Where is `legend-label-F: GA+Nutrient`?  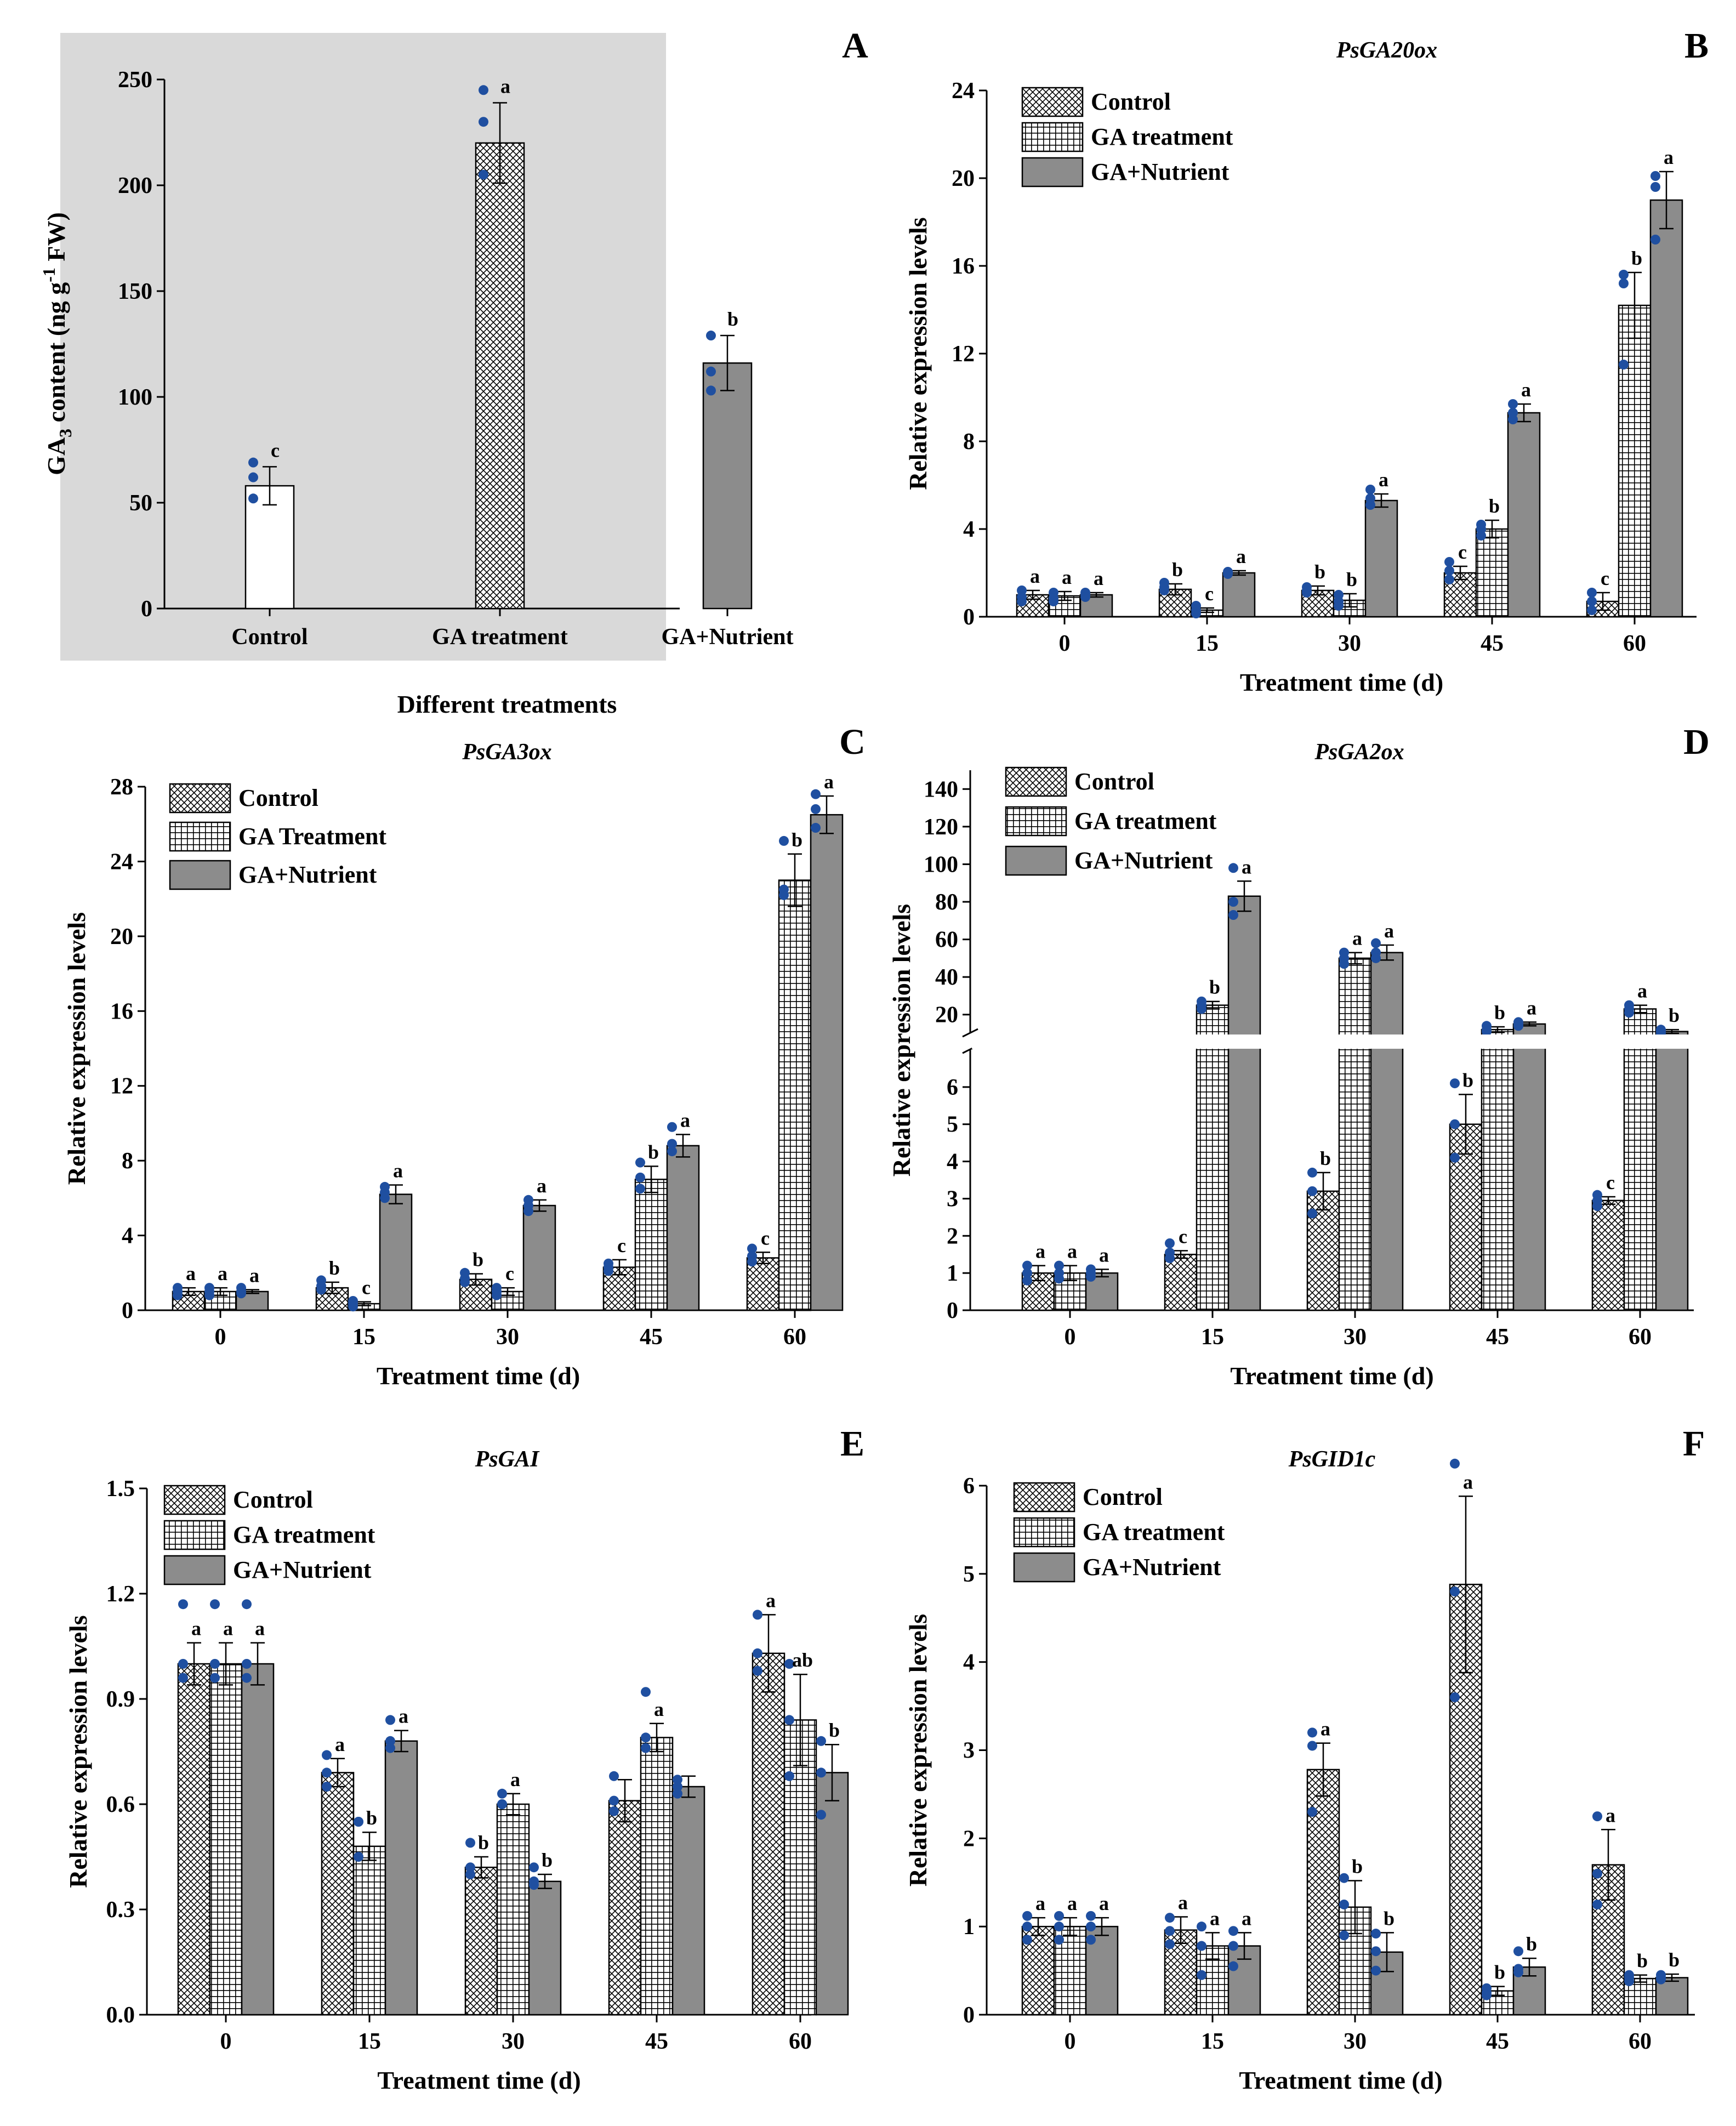
legend-label-F: GA+Nutrient is located at coordinates (1152, 1567).